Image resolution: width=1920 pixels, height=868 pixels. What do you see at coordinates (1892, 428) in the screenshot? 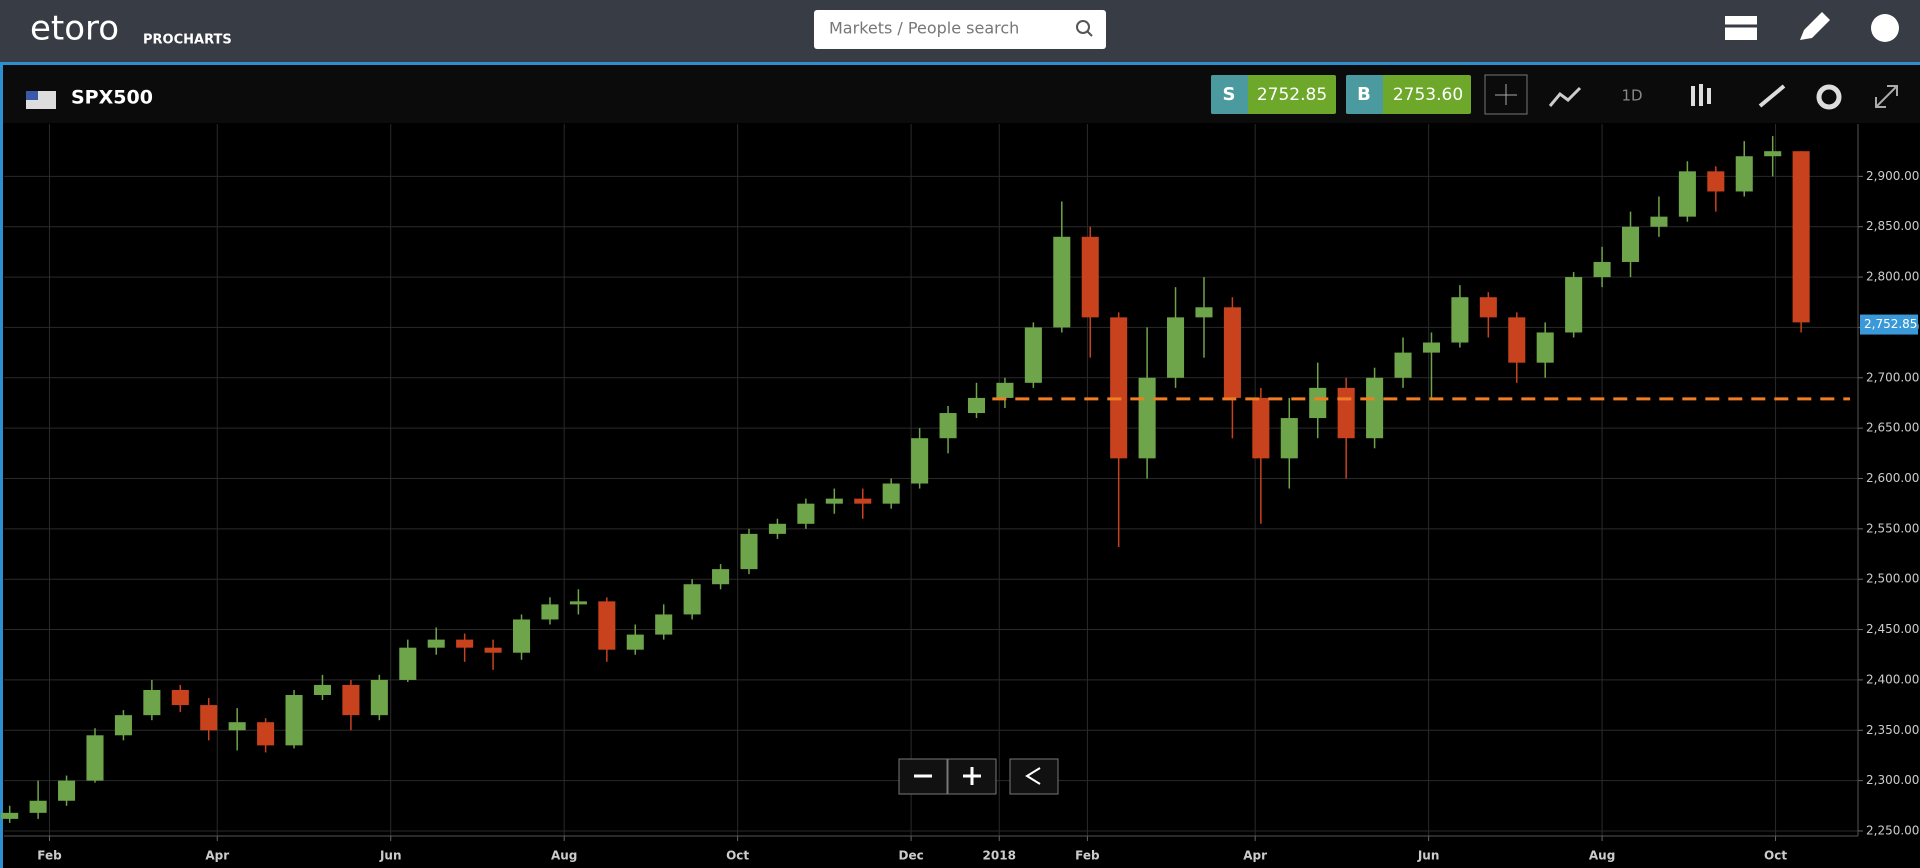
I see `y-tick-label: 2,650.00` at bounding box center [1892, 428].